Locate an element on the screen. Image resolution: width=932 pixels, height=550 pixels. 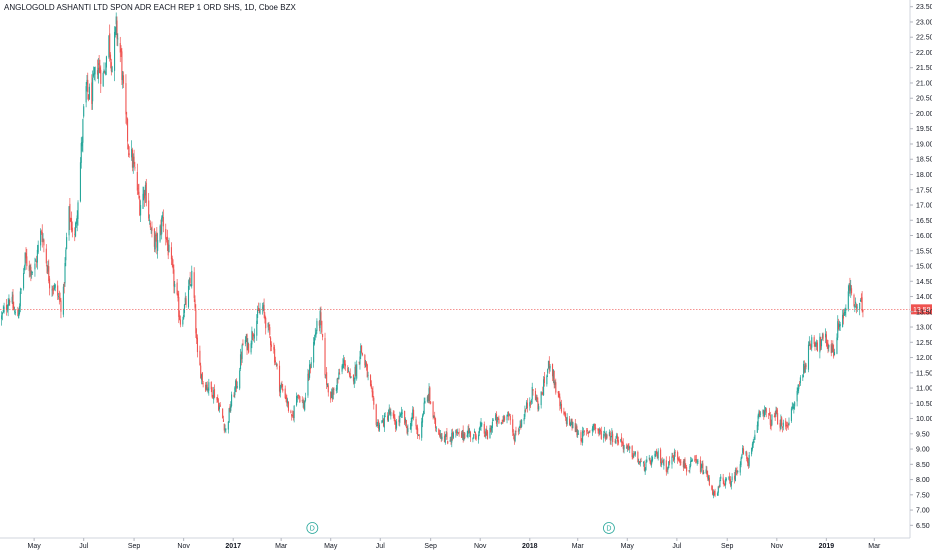
y-tick-label: 8.50 is located at coordinates (923, 465).